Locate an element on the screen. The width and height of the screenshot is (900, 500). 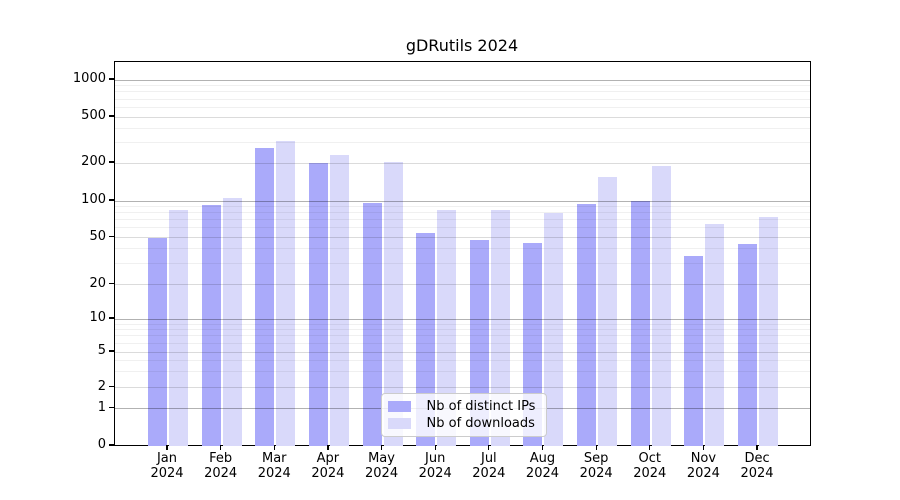
x-tick-label-jan: Jan 2024 is located at coordinates (167, 466).